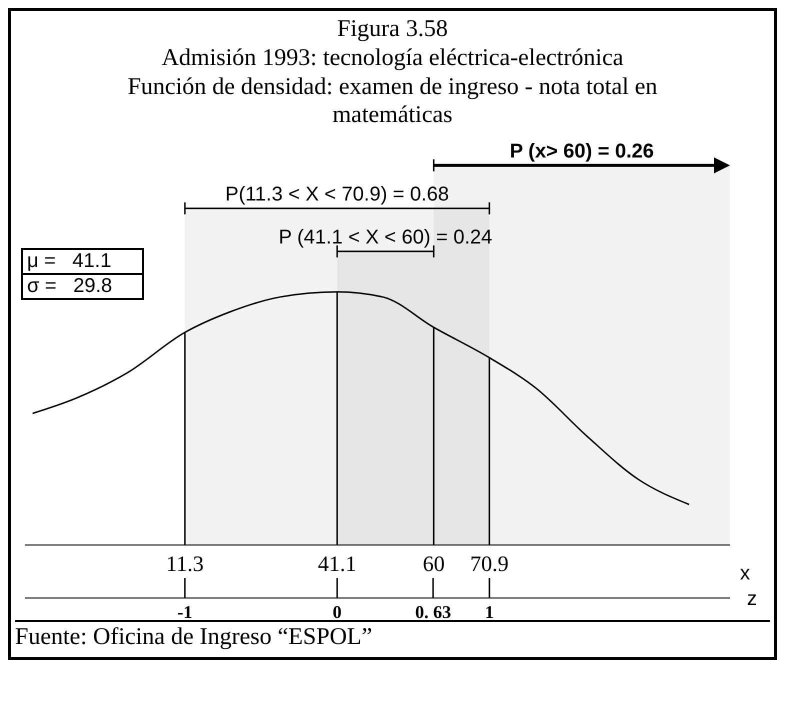  I want to click on x-tick-label: 70.9, so click(489, 563).